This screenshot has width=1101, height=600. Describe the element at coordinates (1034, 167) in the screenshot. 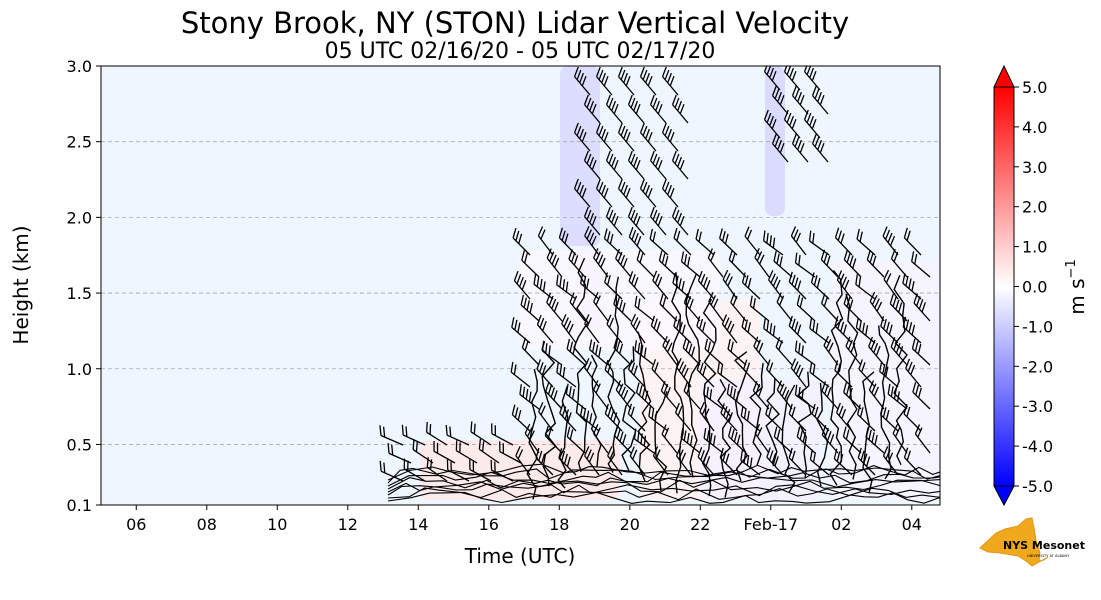

I see `colorbar-tick-label: 3.0` at that location.